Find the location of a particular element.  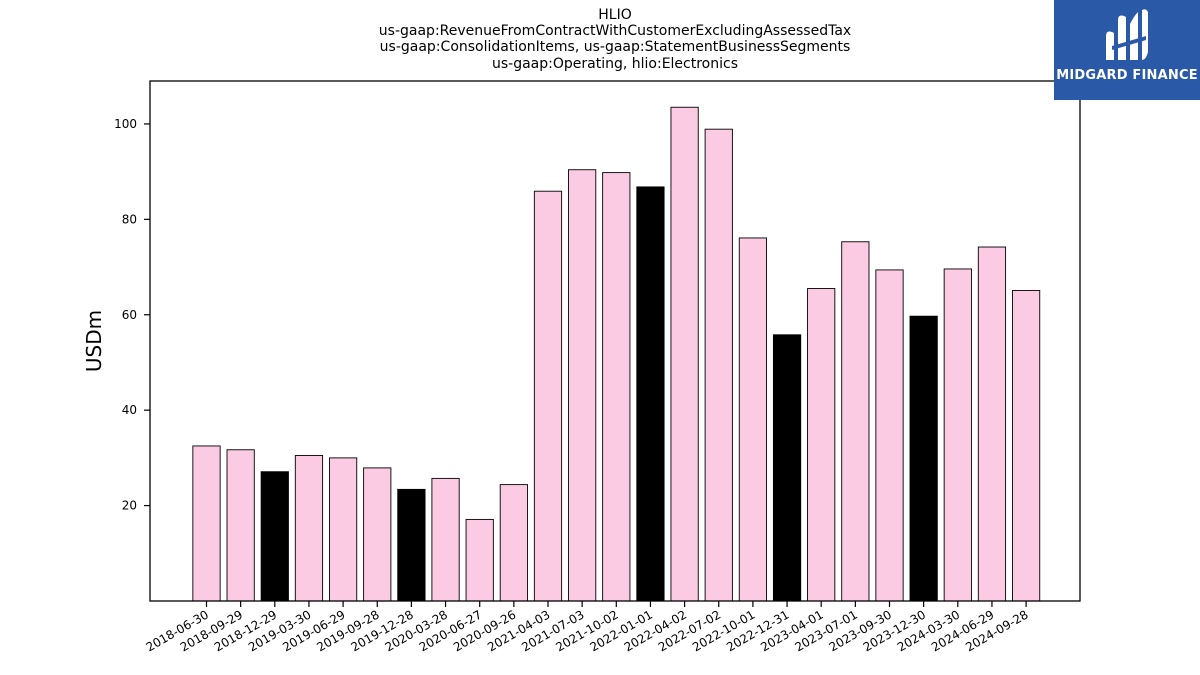

y-tick-label: 60 is located at coordinates (129, 315).